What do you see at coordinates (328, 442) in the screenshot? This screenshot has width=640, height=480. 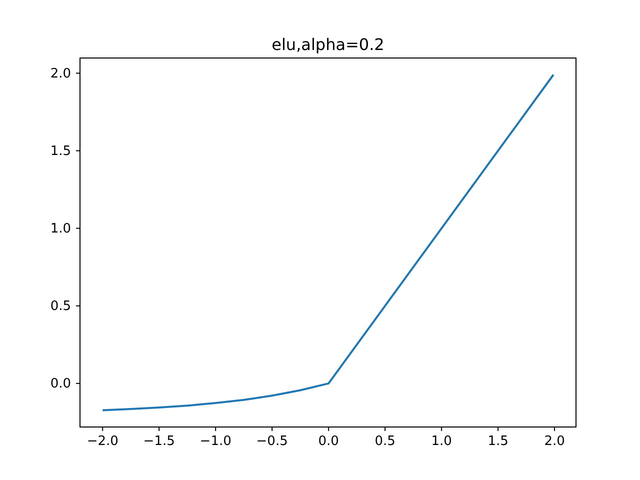 I see `x-tick-label: 0.0` at bounding box center [328, 442].